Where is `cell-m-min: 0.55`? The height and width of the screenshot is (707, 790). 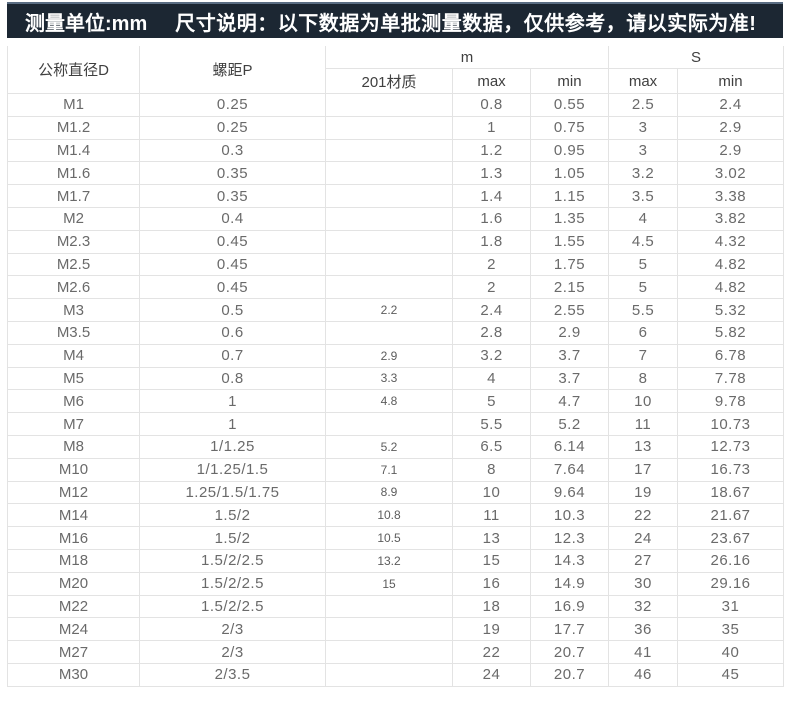
cell-m-min: 0.55 is located at coordinates (569, 105).